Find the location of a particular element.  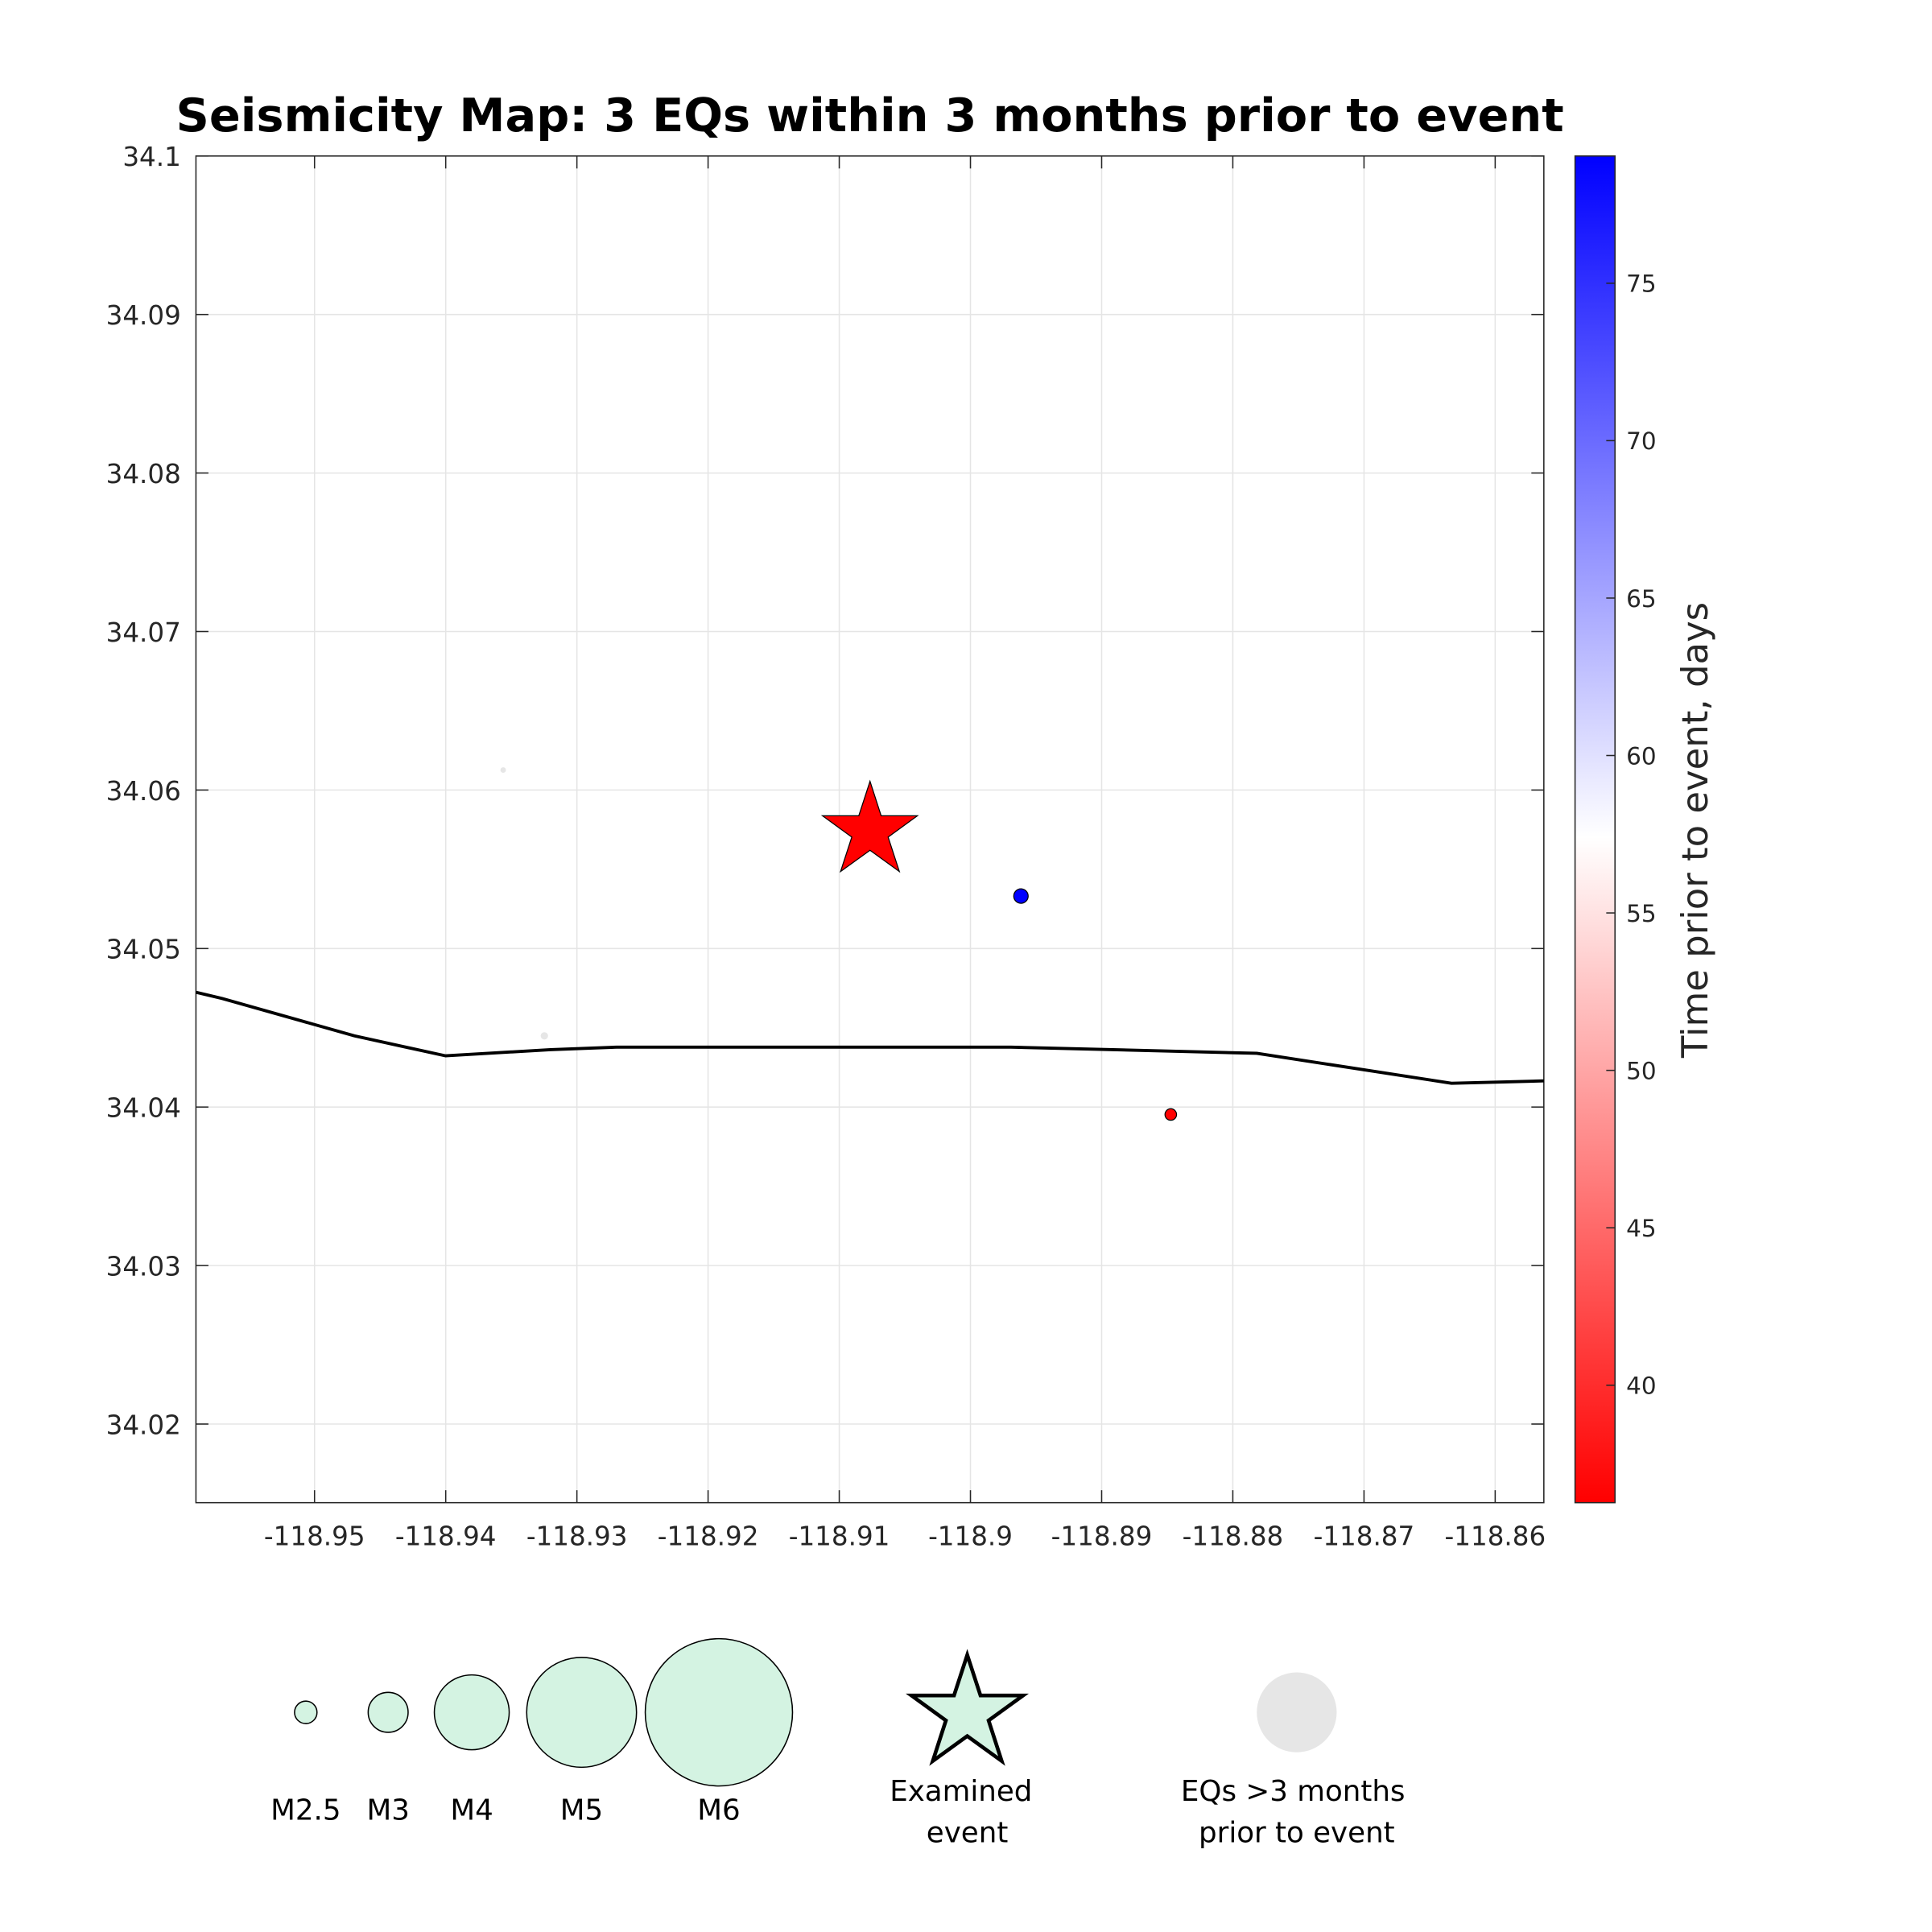

x-tick-label: -118.9 is located at coordinates (970, 1536).